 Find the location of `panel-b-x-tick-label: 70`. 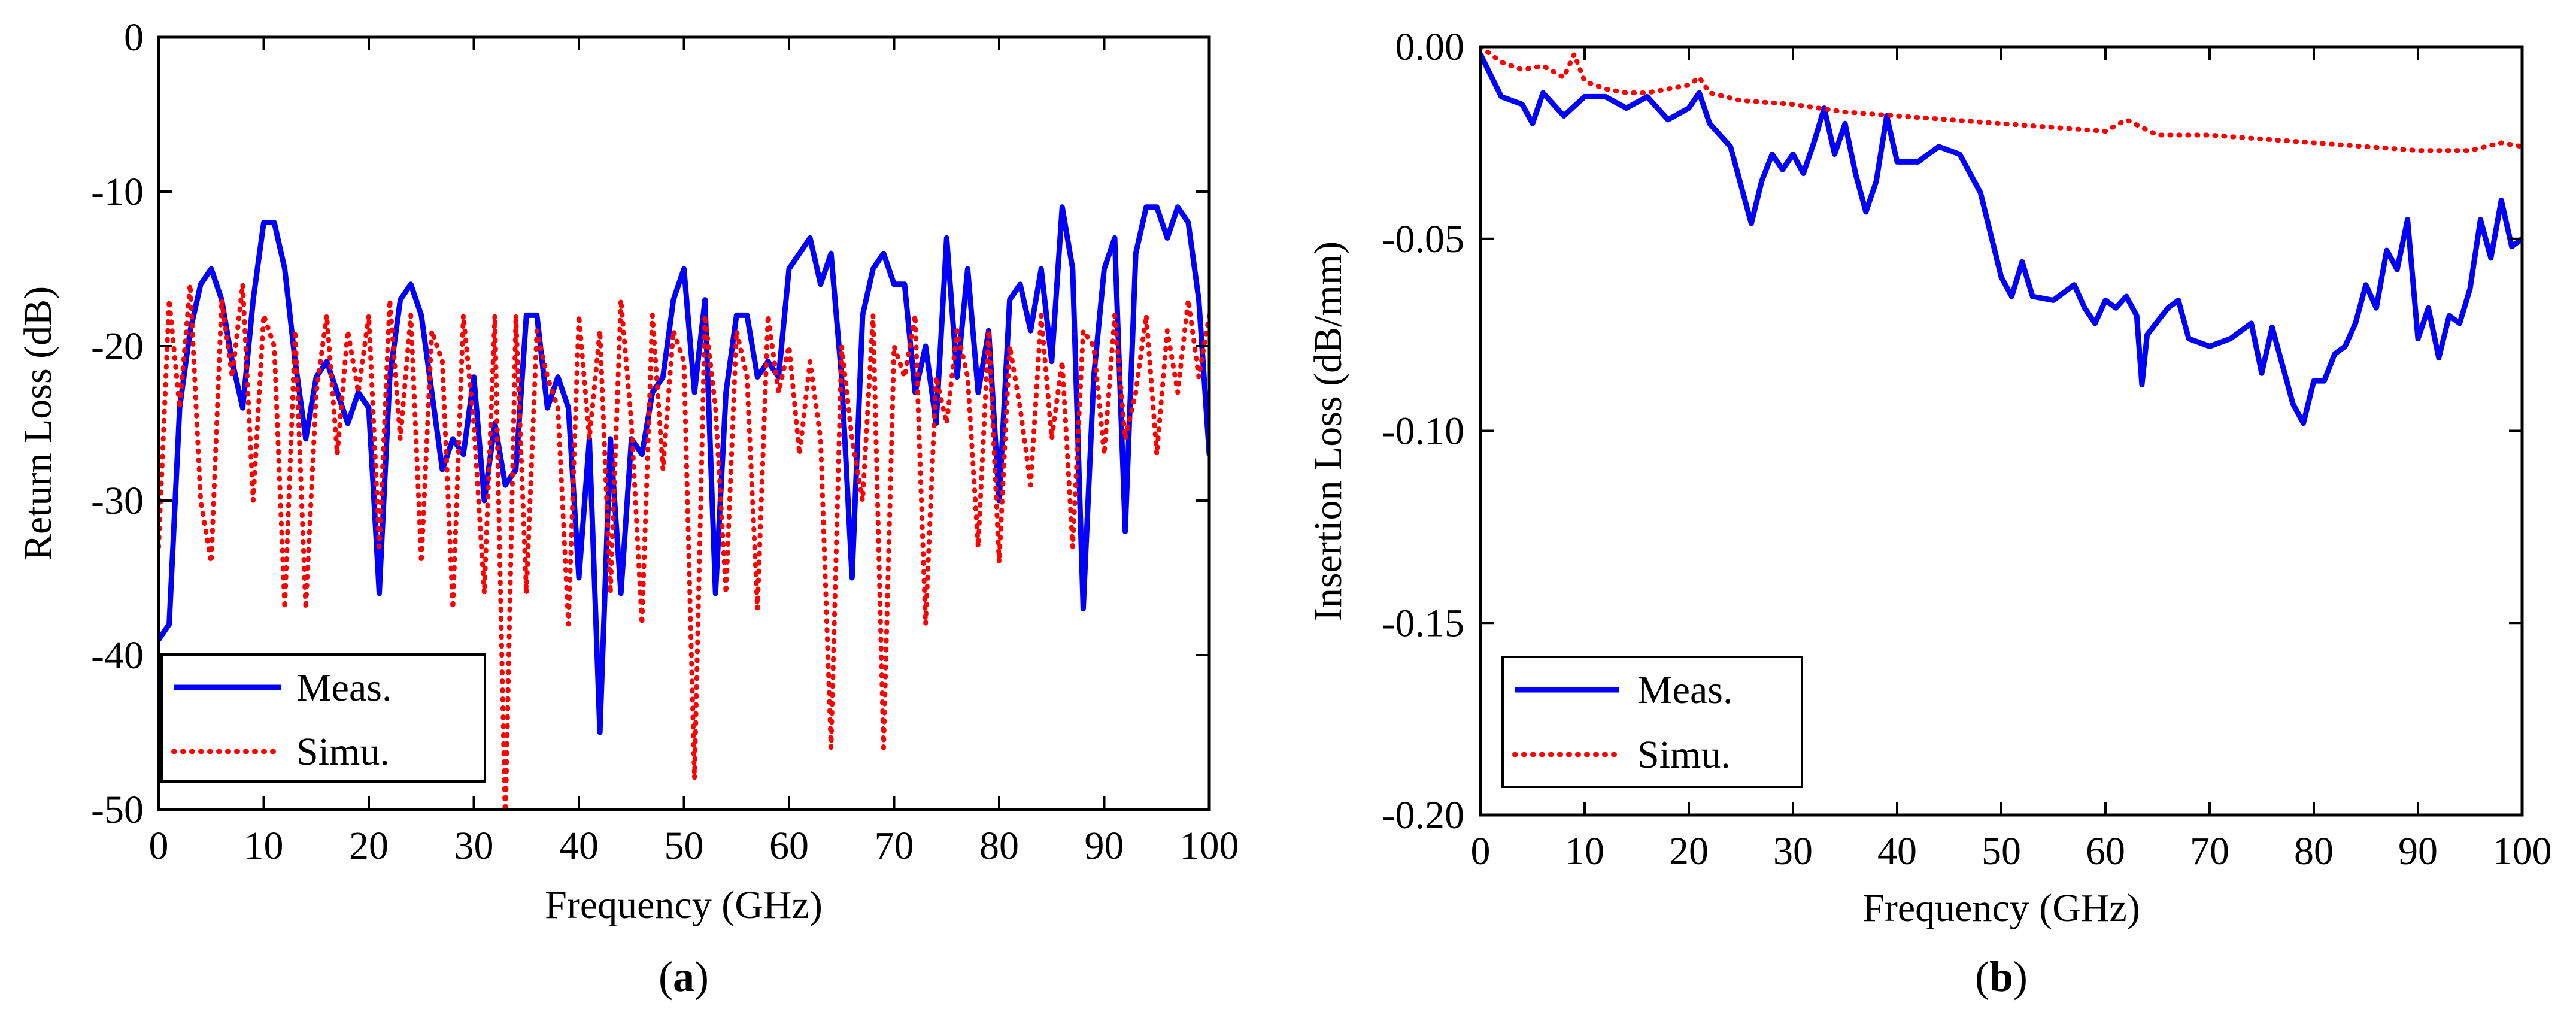

panel-b-x-tick-label: 70 is located at coordinates (2209, 851).